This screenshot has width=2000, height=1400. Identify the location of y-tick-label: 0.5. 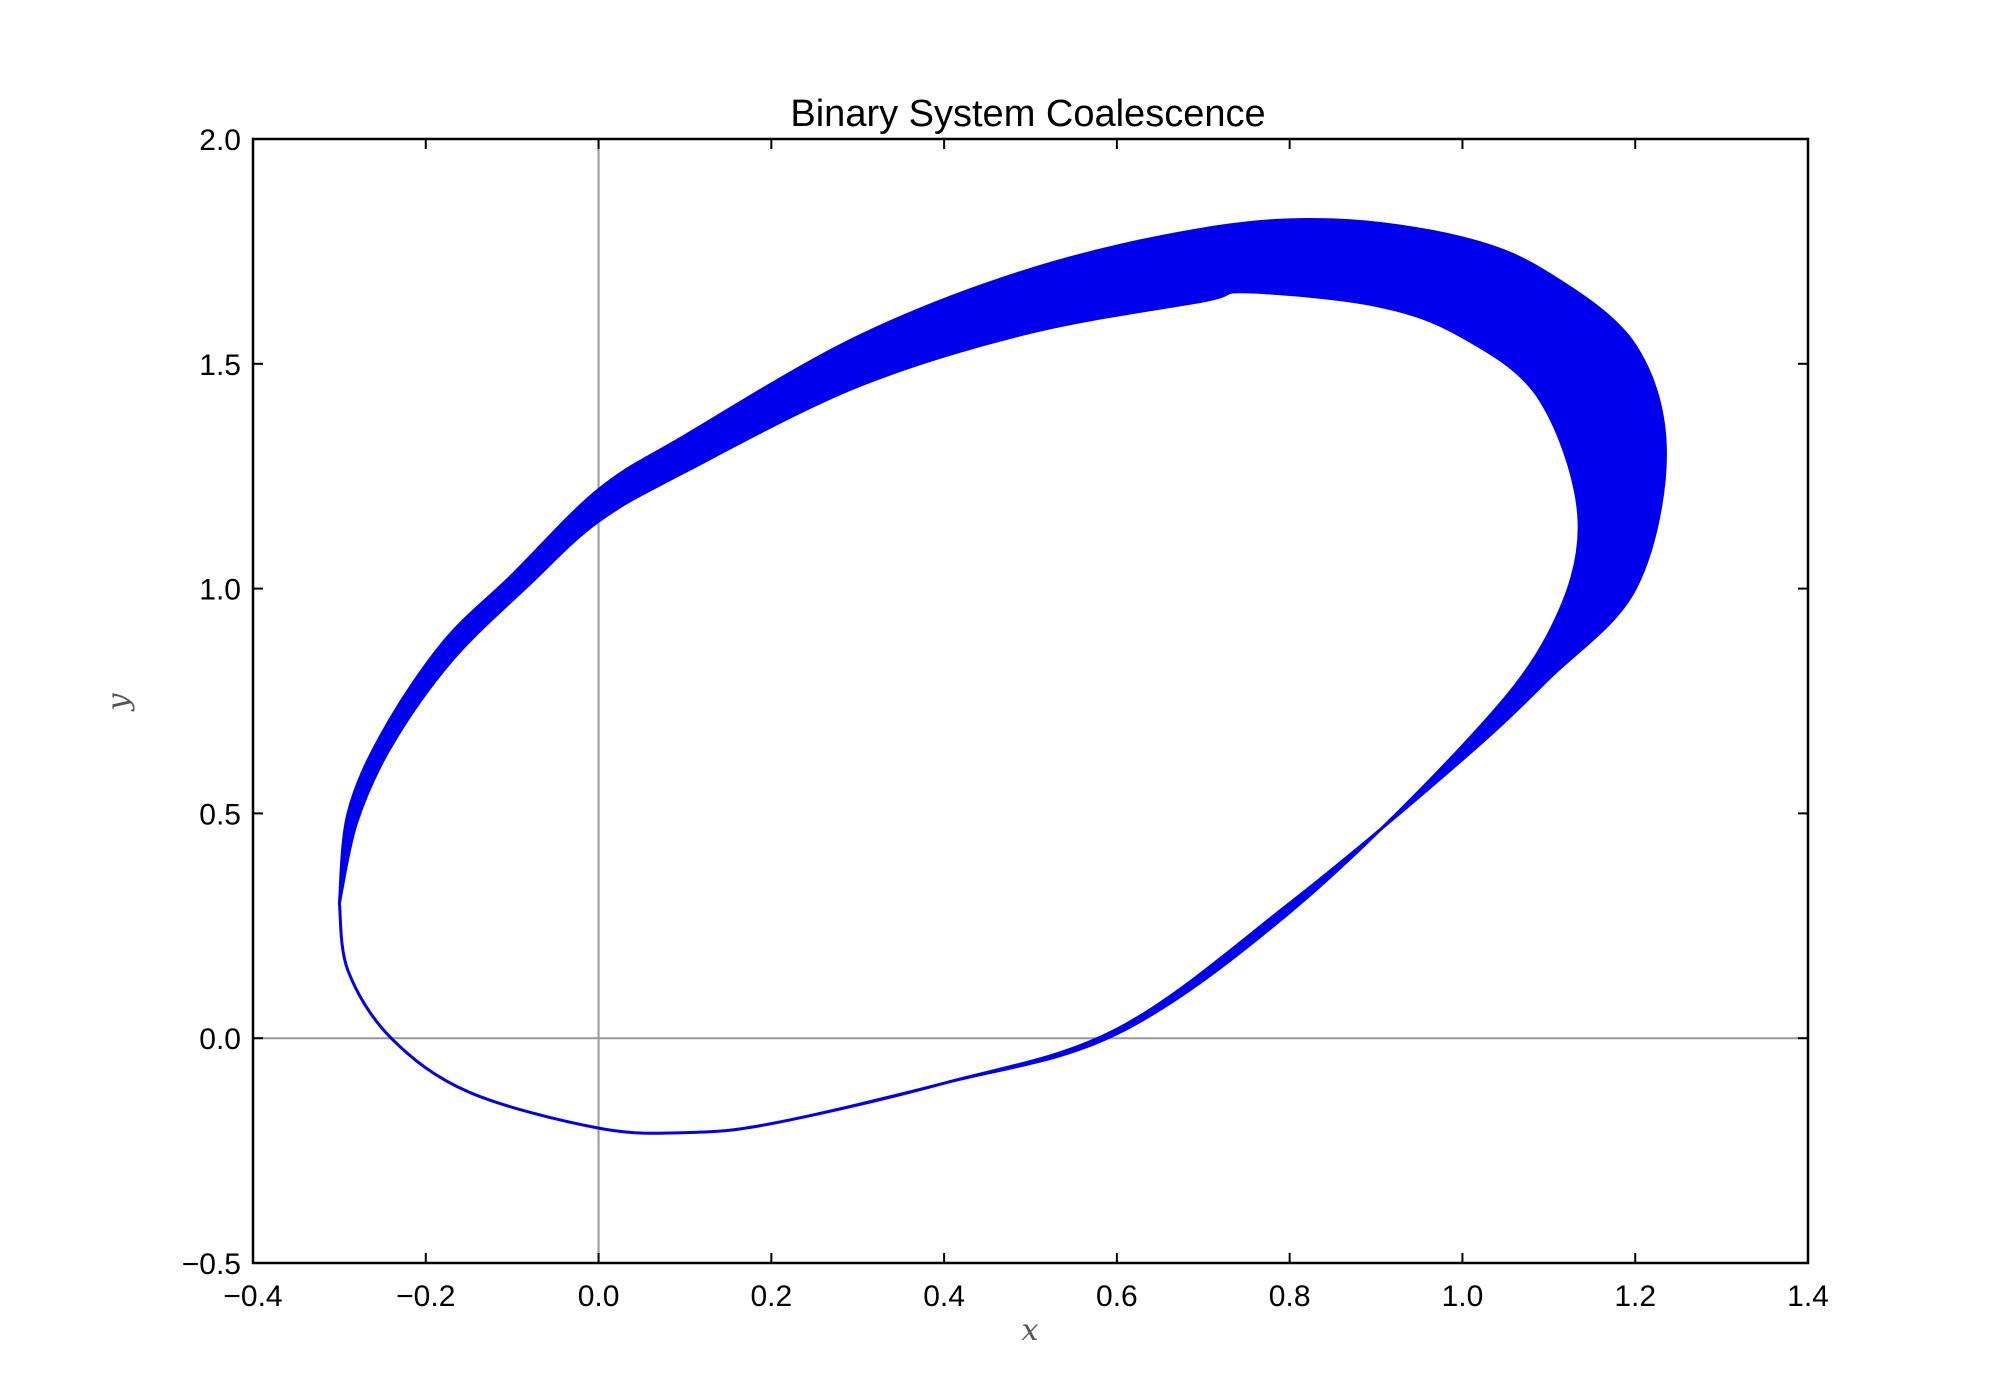
(220, 814).